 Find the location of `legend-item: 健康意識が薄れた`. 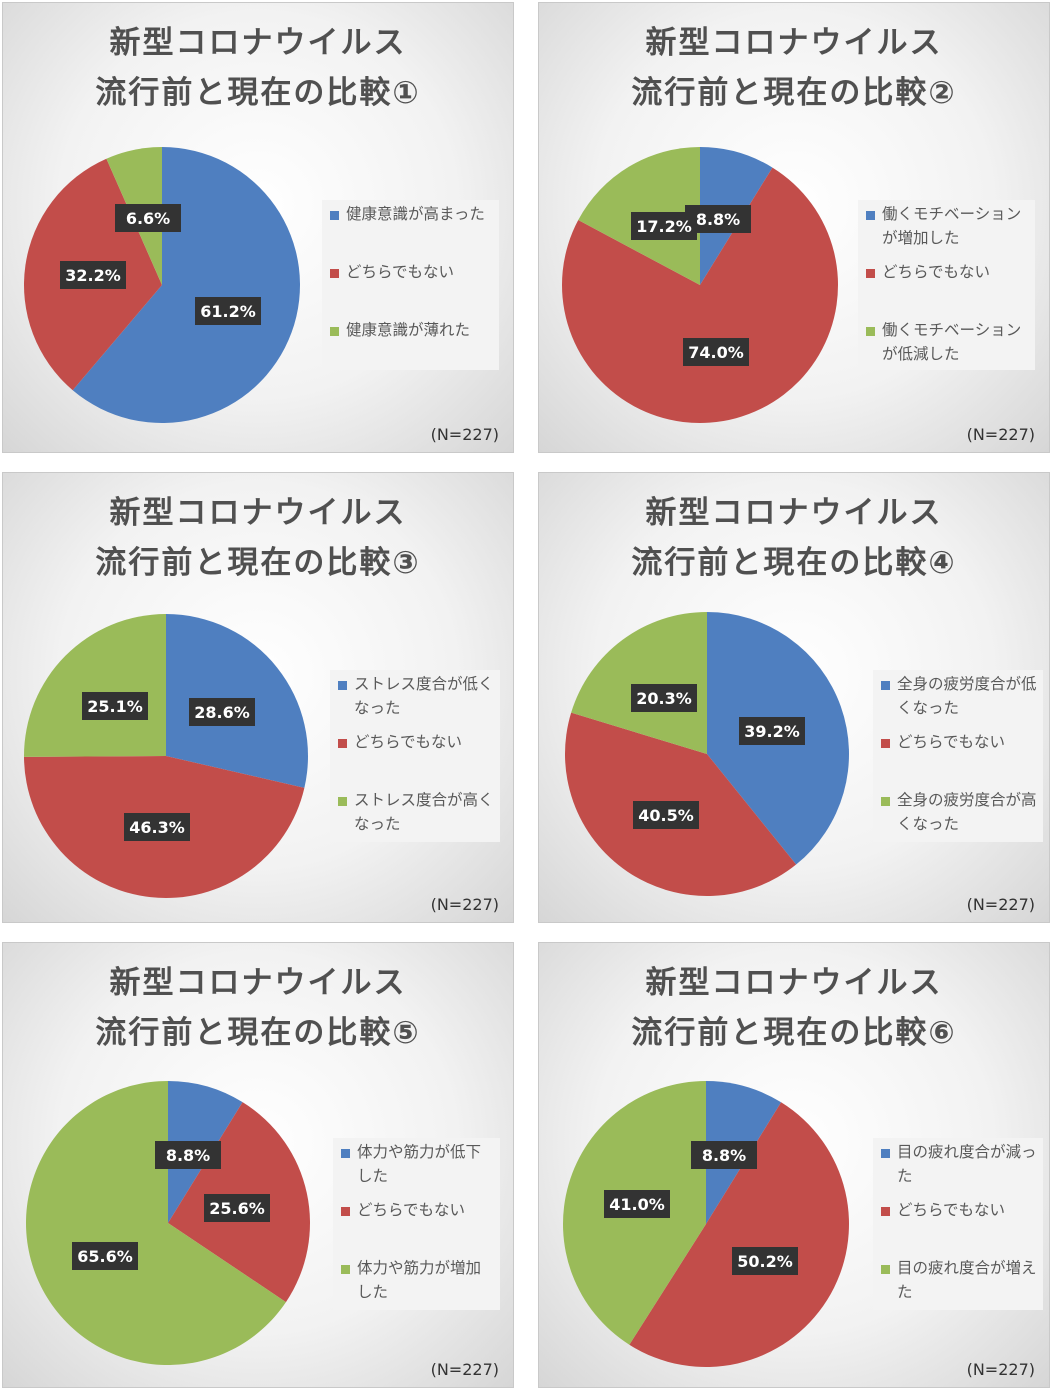

legend-item: 健康意識が薄れた is located at coordinates (412, 330).